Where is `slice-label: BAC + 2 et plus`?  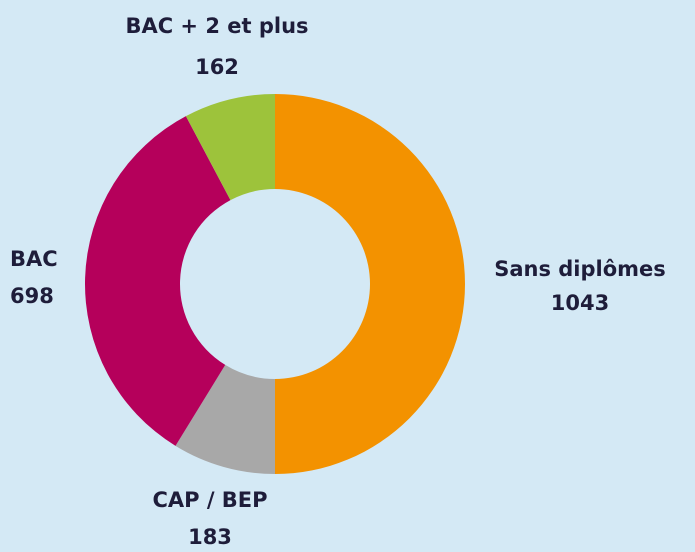
slice-label: BAC + 2 et plus is located at coordinates (216, 26).